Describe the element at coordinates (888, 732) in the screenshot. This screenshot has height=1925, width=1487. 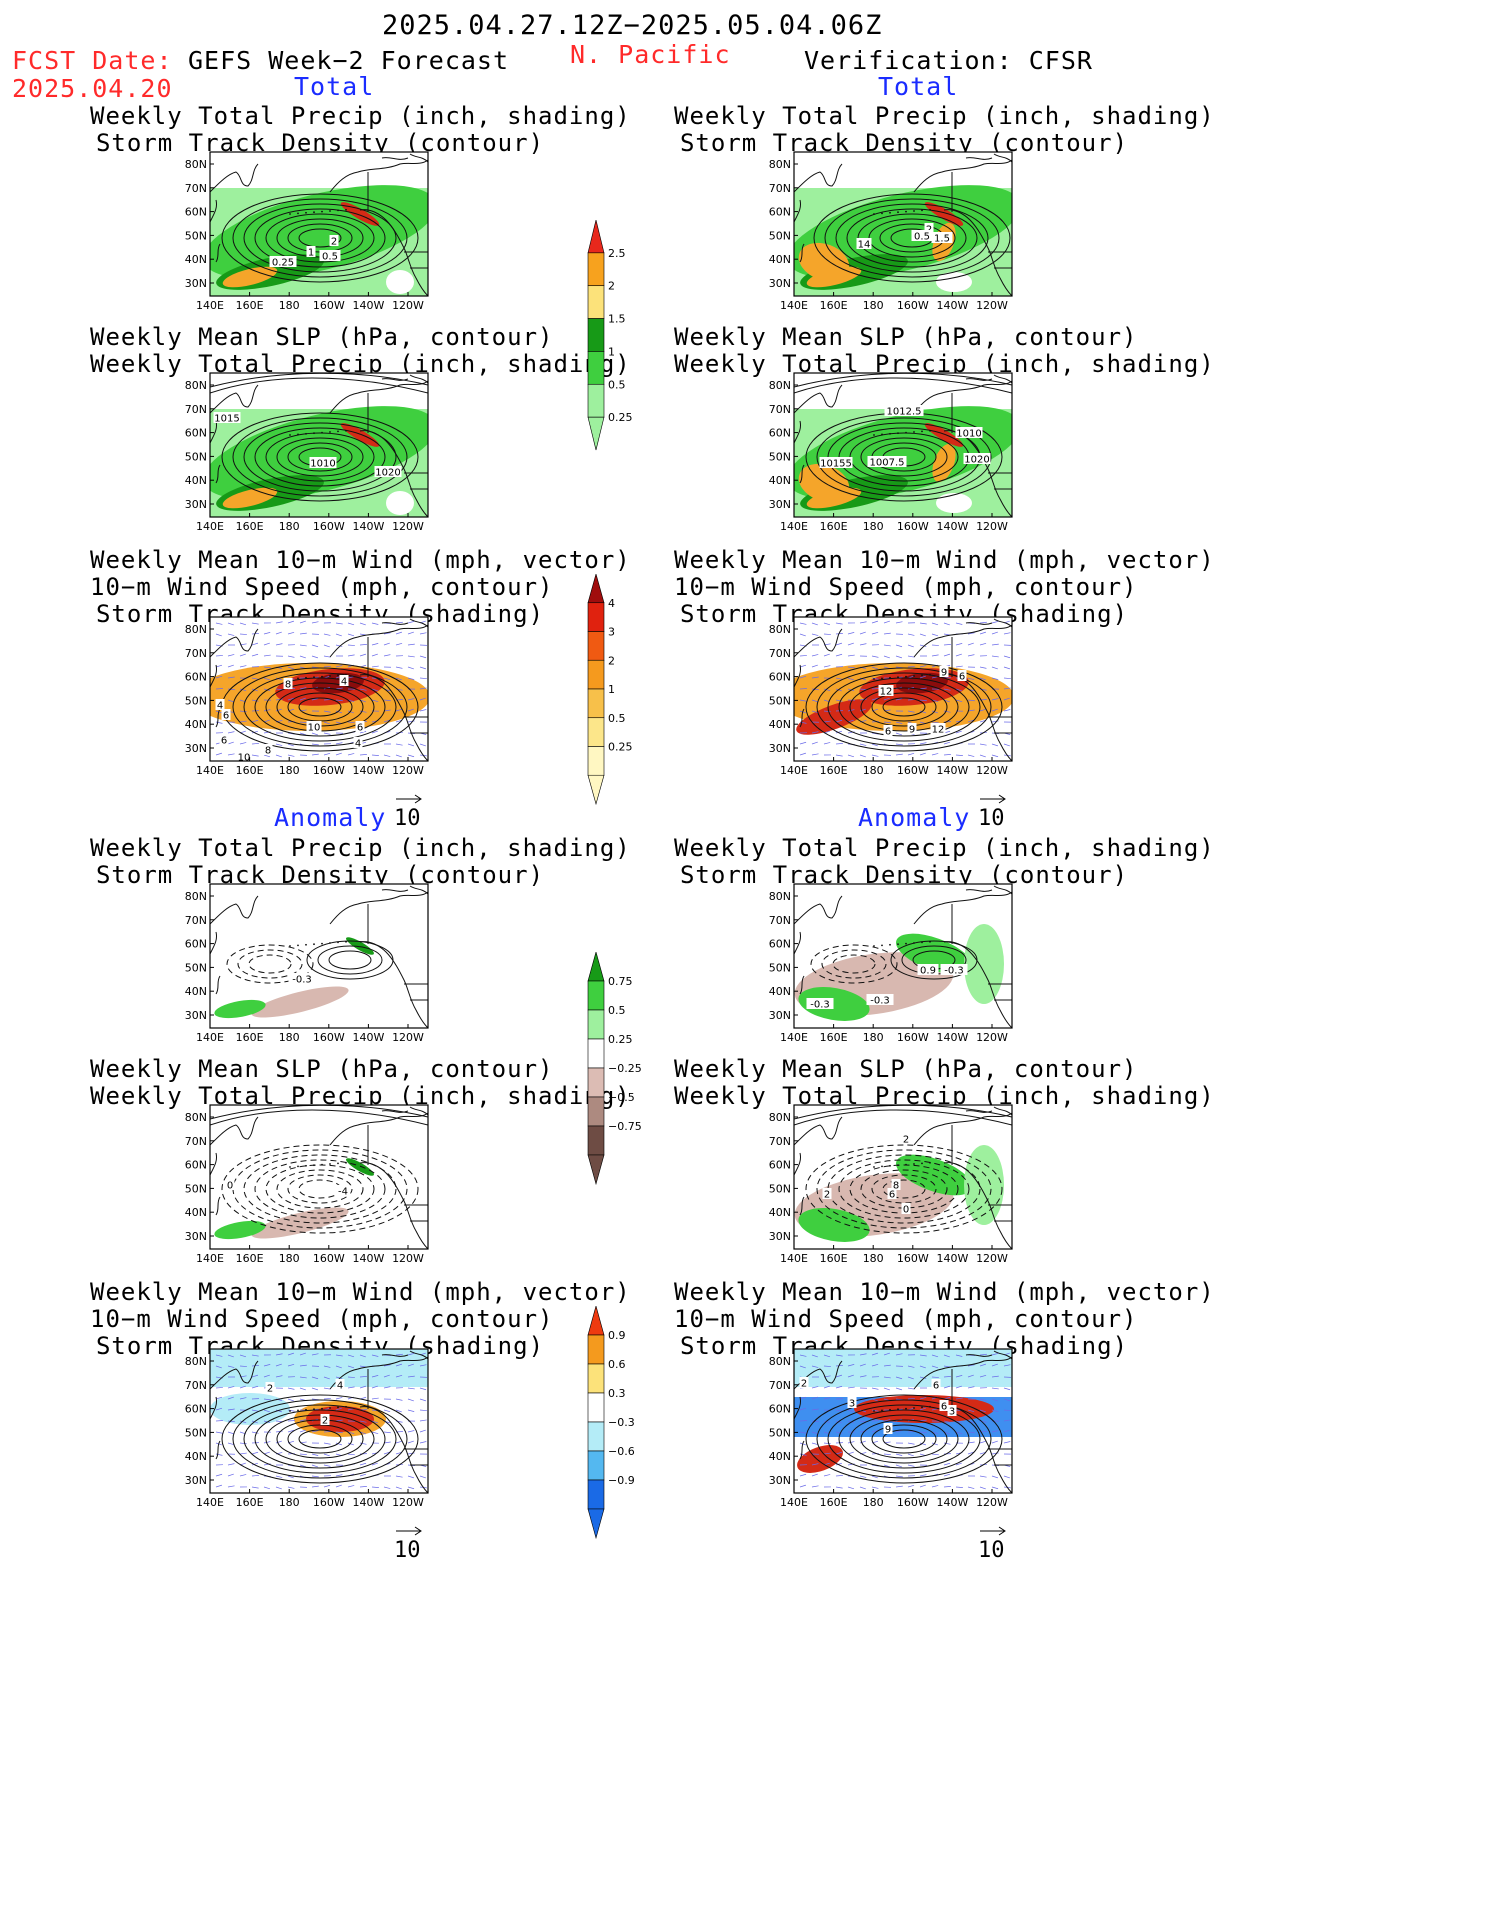
I see `contour-label: 6` at that location.